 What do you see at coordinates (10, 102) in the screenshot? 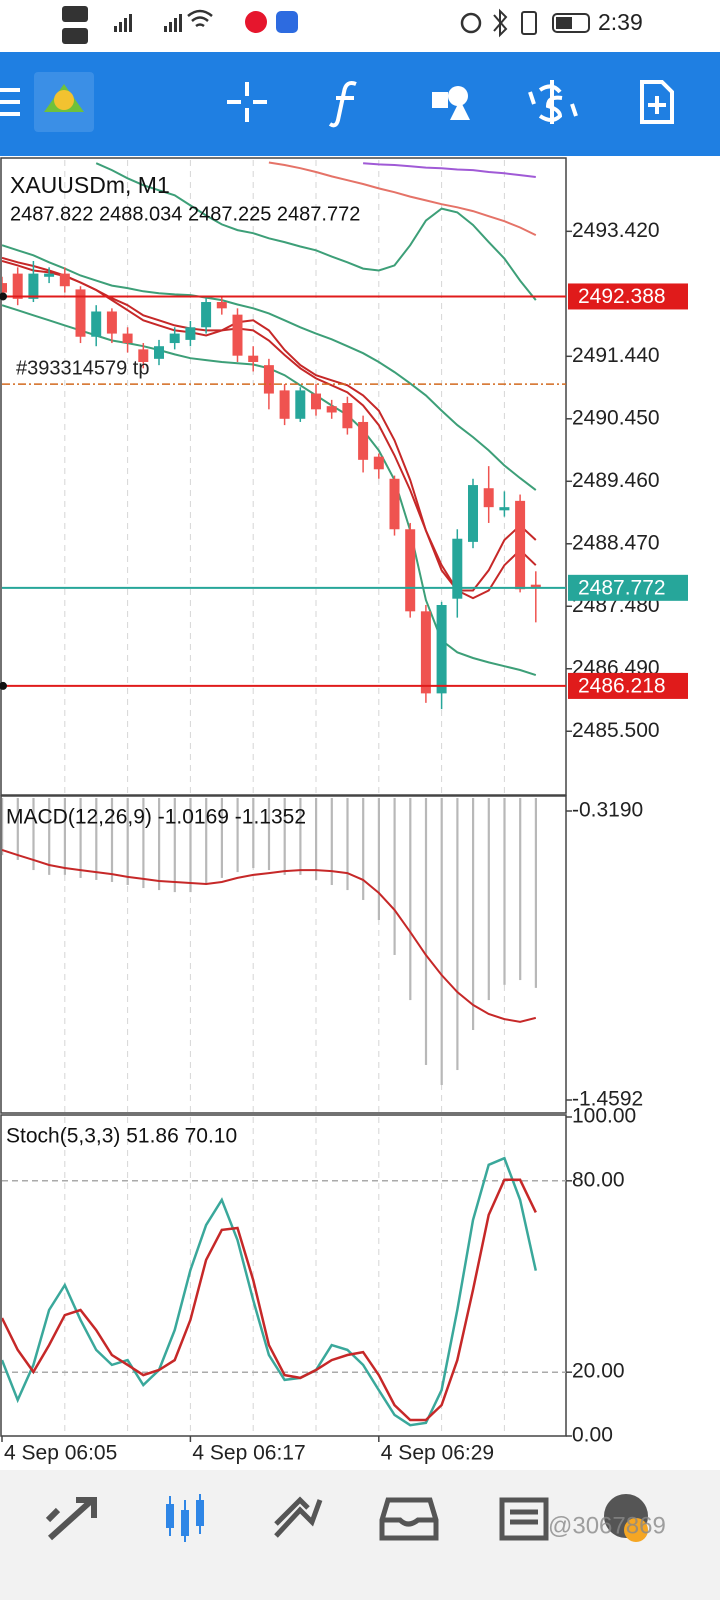
I see `menu-button` at bounding box center [10, 102].